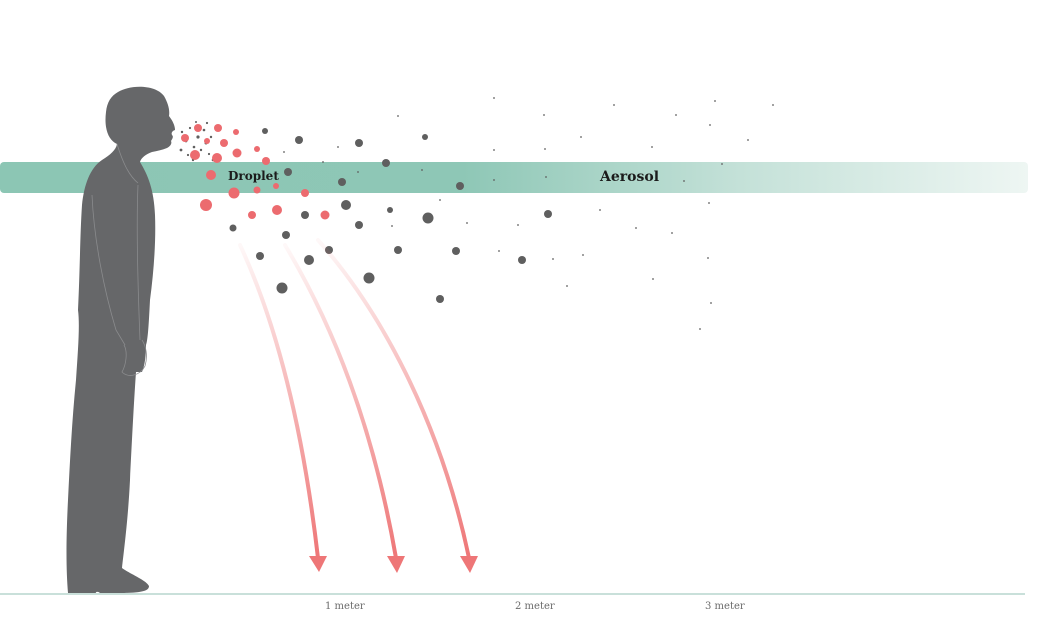 This screenshot has height=622, width=1061. I want to click on person-silhouette, so click(120, 340).